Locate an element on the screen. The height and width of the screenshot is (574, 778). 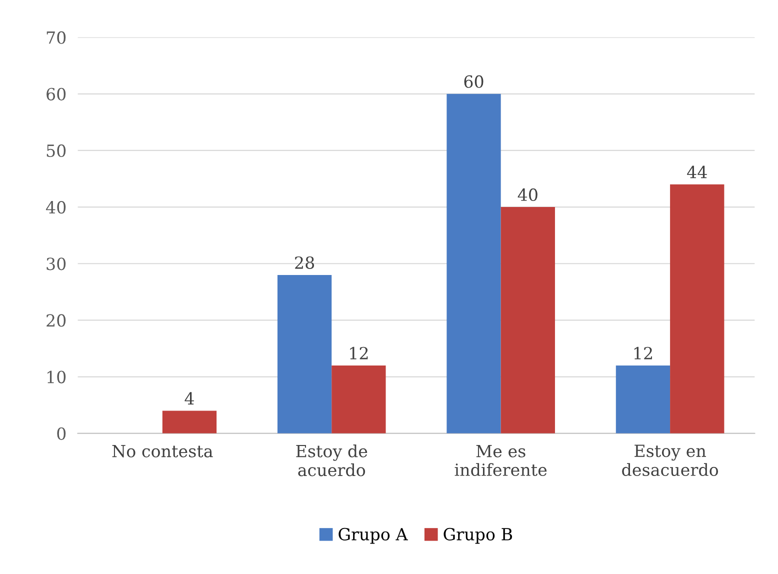
data-label: 44 is located at coordinates (697, 172).